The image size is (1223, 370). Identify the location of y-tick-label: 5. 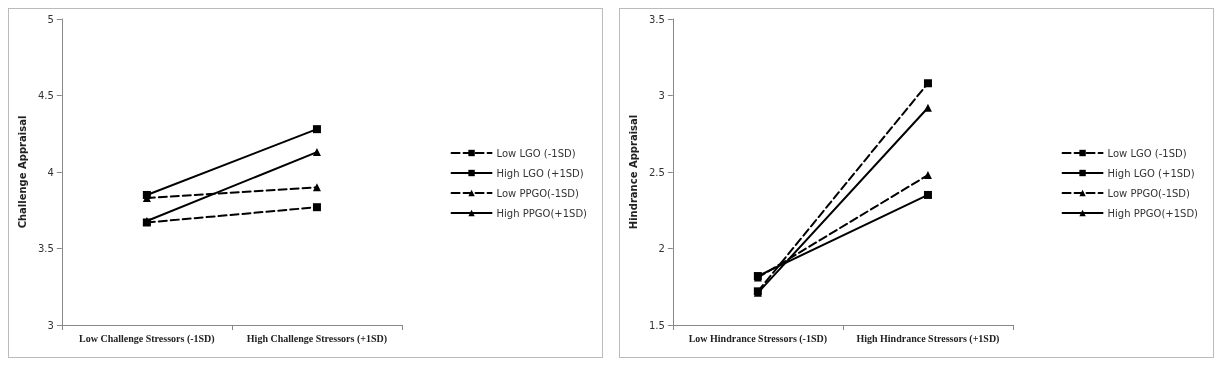
(50, 19).